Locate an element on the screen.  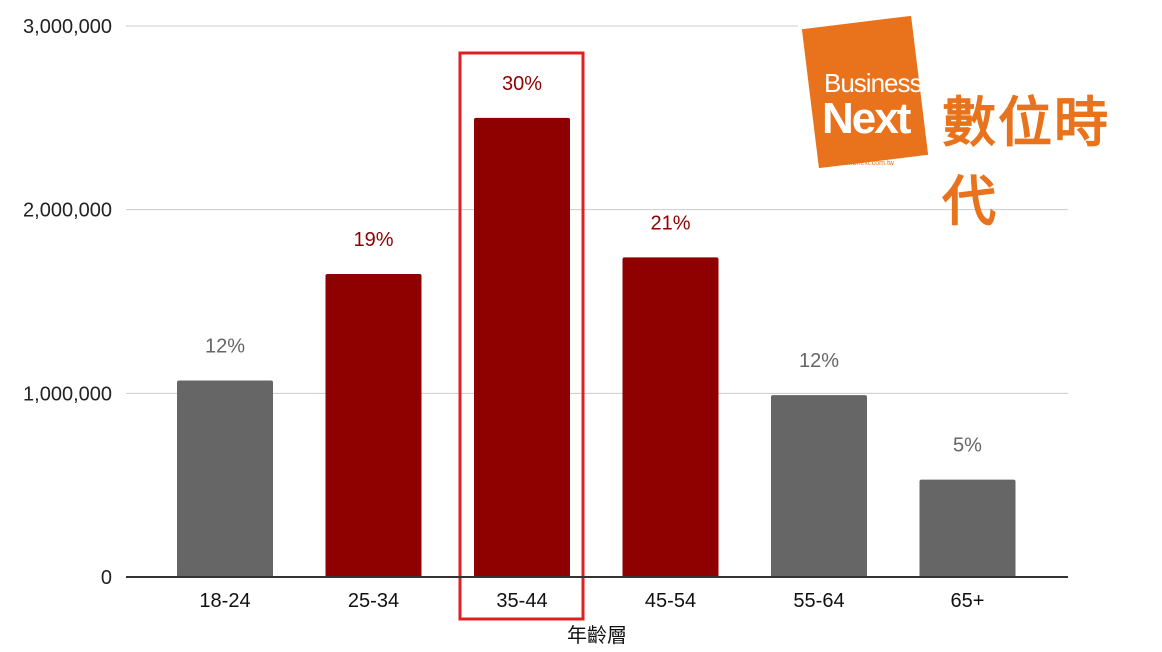
highlight-box is located at coordinates (521, 336).